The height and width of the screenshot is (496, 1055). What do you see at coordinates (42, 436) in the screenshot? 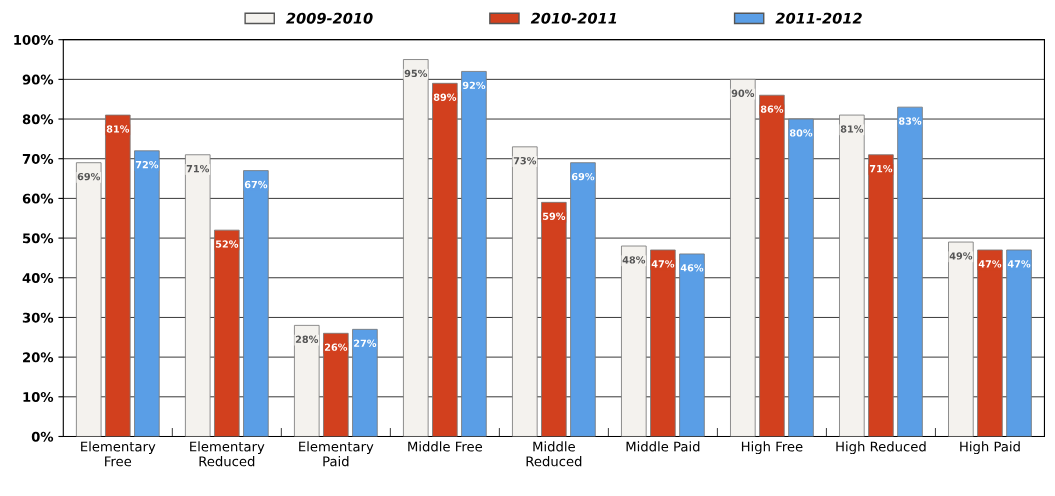
I see `y-tick-label: 0%` at bounding box center [42, 436].